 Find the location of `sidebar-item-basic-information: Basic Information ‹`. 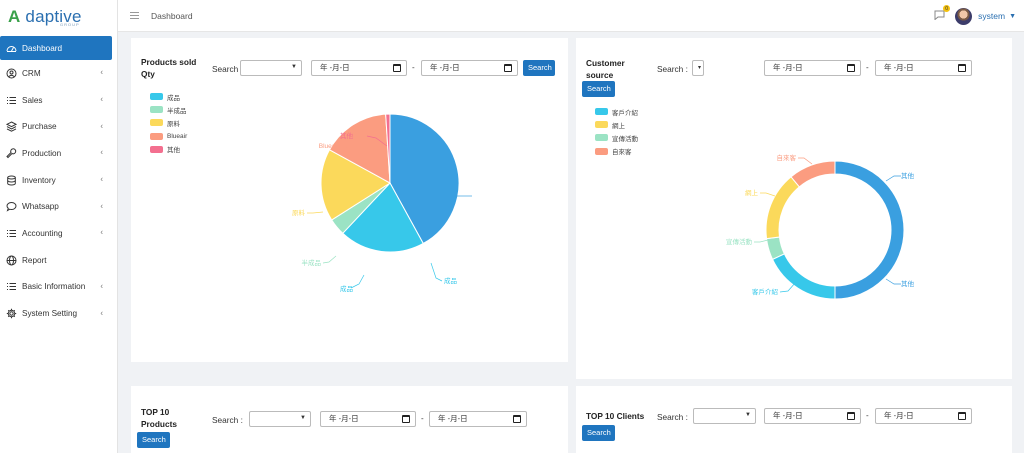

sidebar-item-basic-information: Basic Information ‹ is located at coordinates (58, 287).